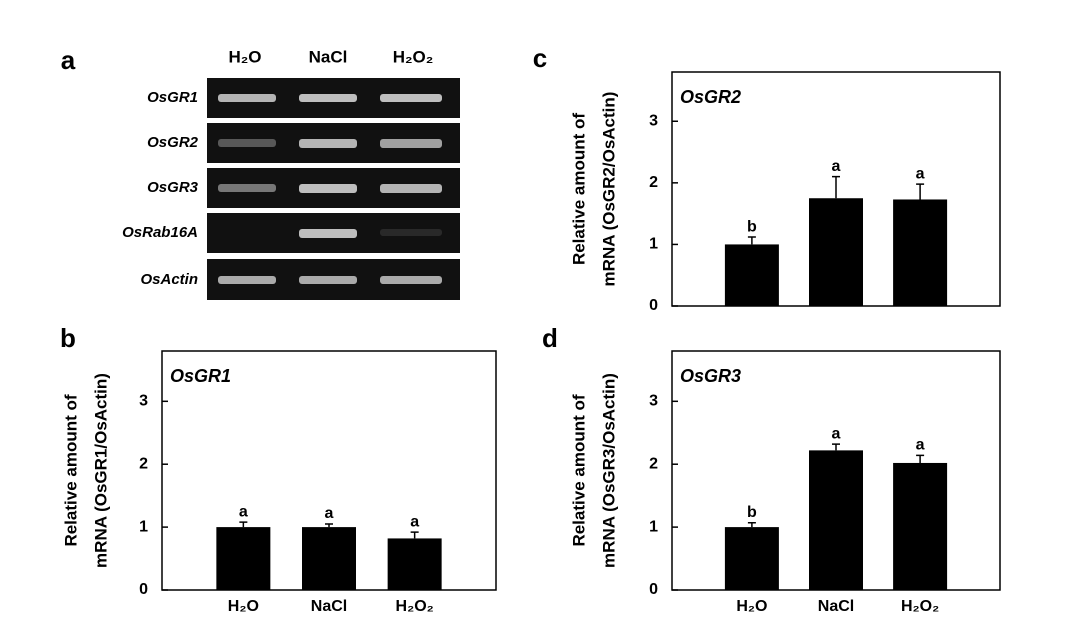 This screenshot has width=1065, height=633. What do you see at coordinates (710, 376) in the screenshot?
I see `chart-title: OsGR3` at bounding box center [710, 376].